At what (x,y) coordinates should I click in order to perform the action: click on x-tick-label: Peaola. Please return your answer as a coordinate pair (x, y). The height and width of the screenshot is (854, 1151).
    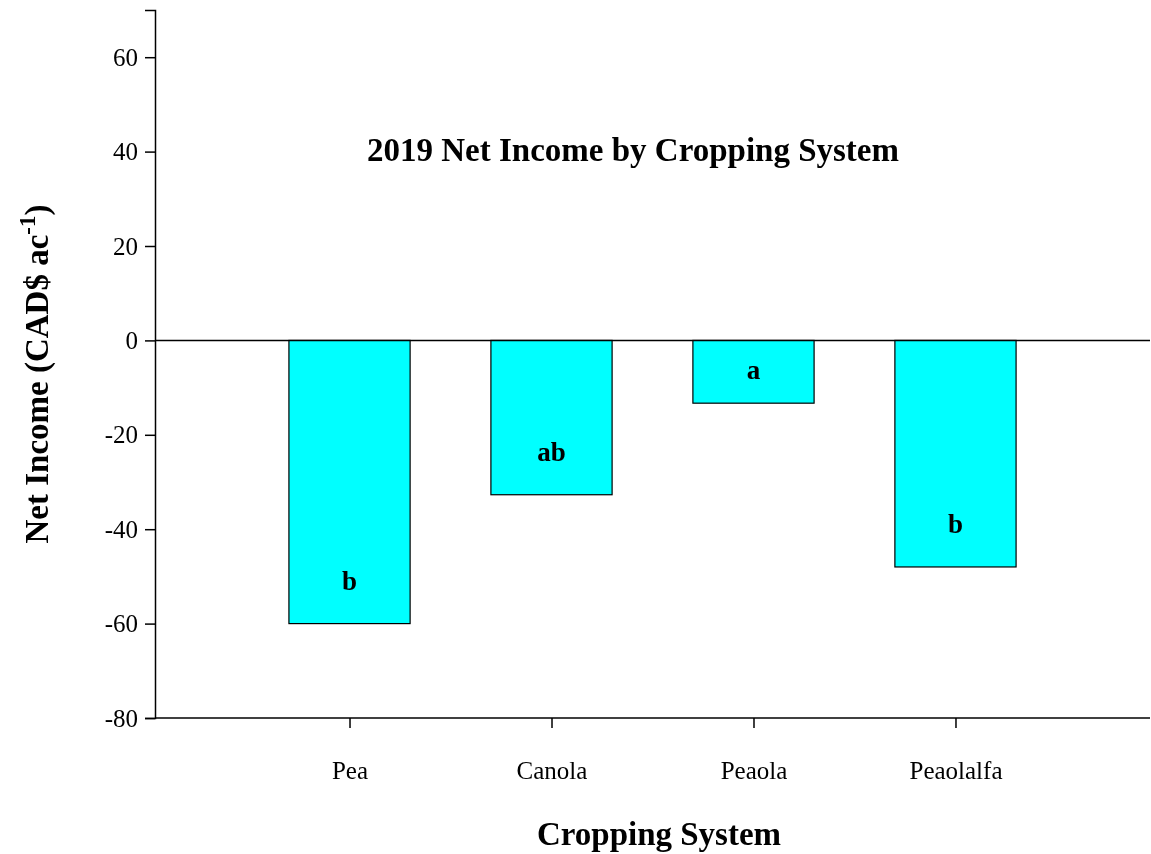
    Looking at the image, I should click on (754, 770).